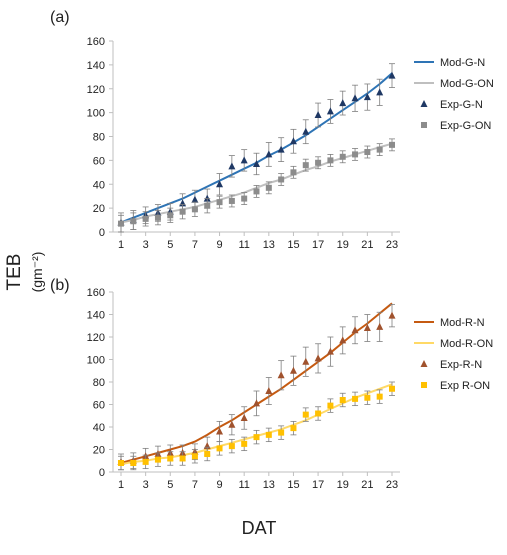 This screenshot has height=555, width=507. I want to click on x-tick-label: 5, so click(170, 485).